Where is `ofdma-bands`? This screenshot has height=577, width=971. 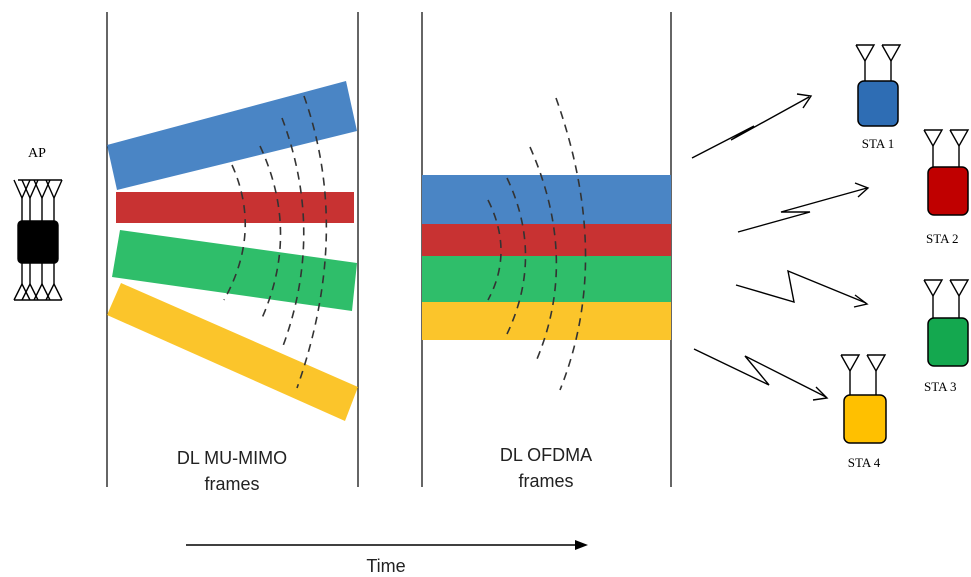 ofdma-bands is located at coordinates (546, 257).